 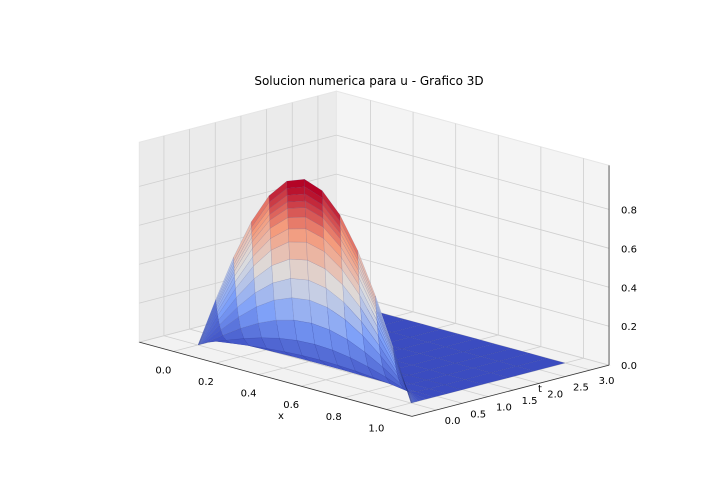 I want to click on grid-floor-t, so click(x=300, y=373).